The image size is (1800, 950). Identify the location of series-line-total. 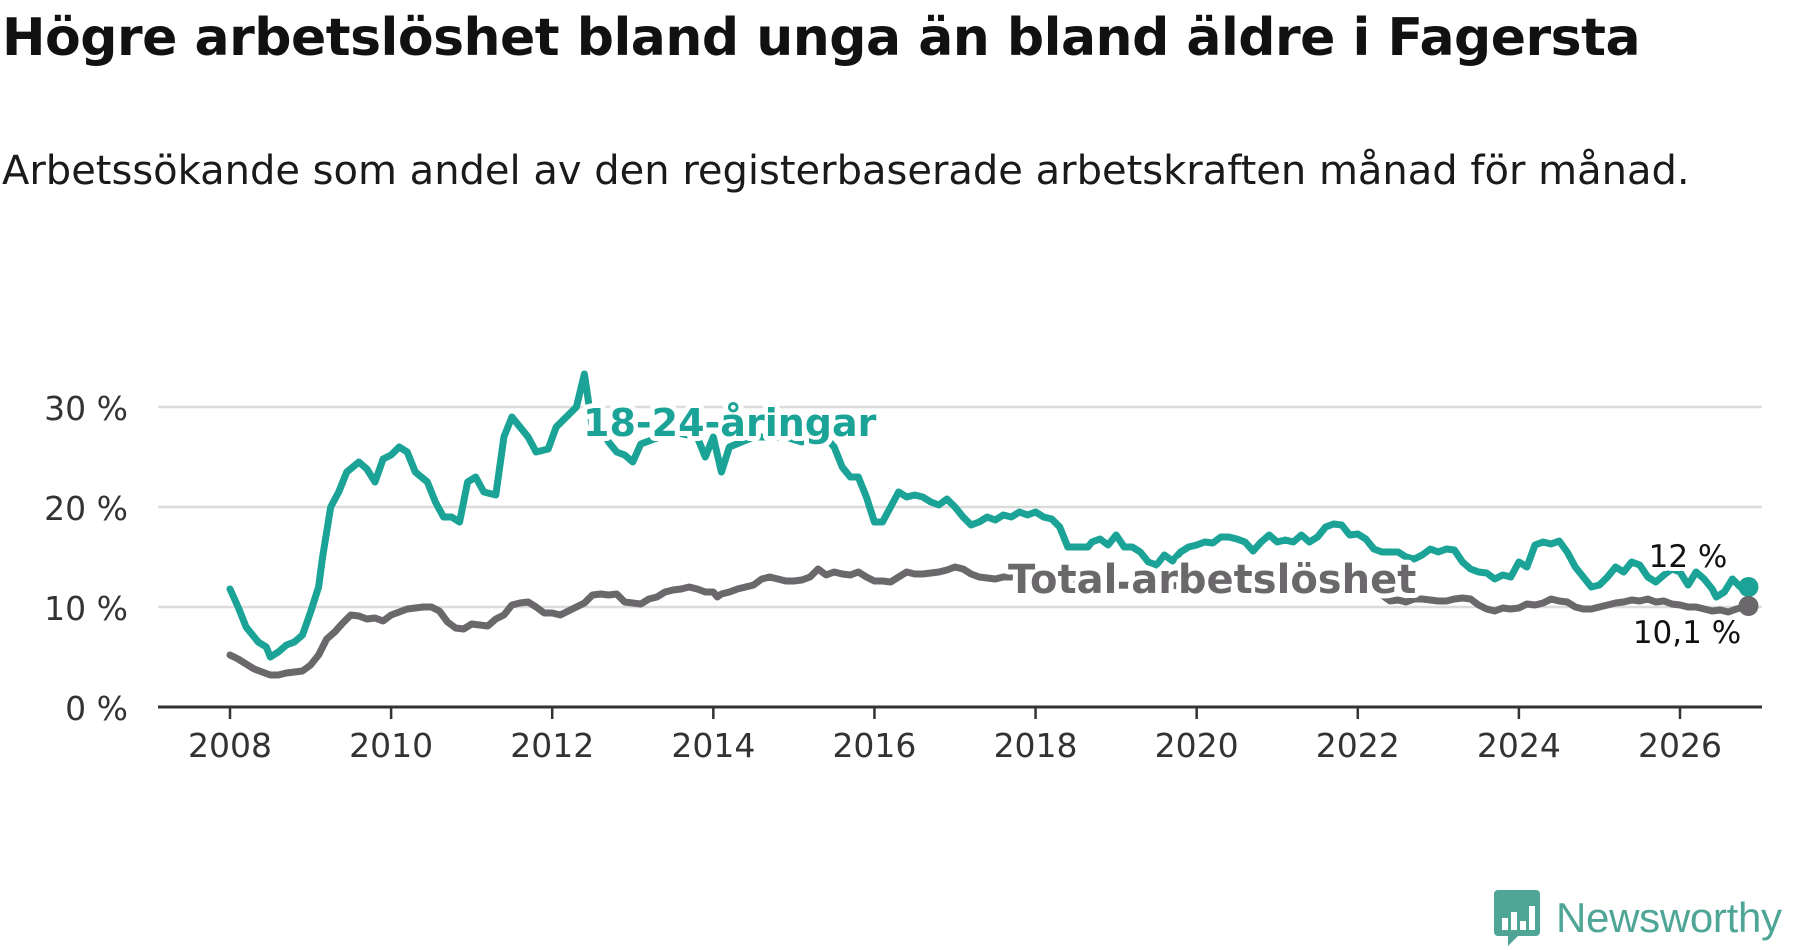
(989, 621).